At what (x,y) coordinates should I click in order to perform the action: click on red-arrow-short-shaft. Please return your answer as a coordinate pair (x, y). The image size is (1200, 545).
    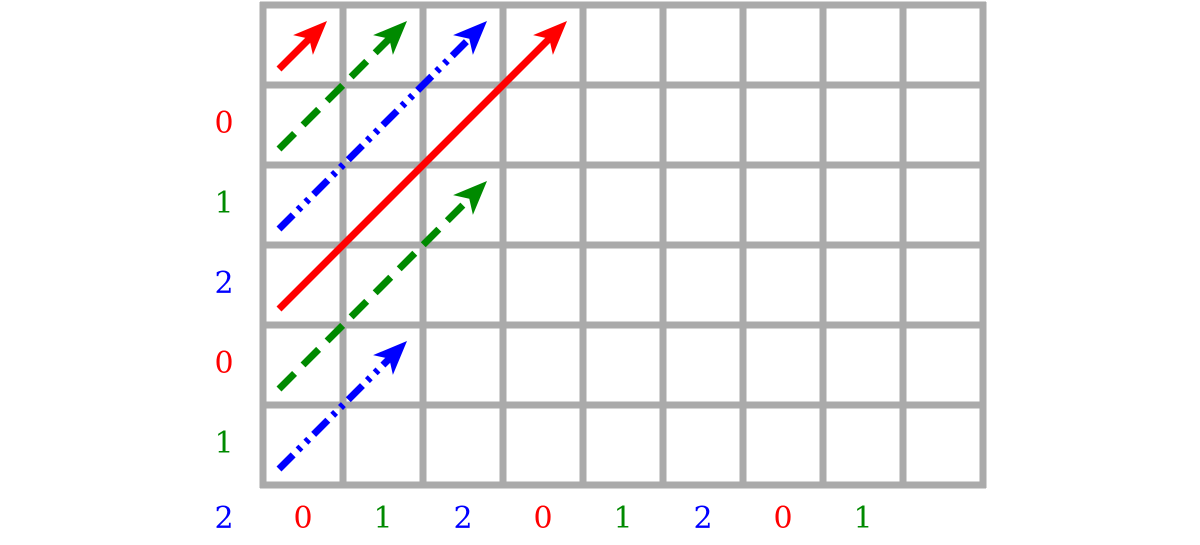
    Looking at the image, I should click on (294, 53).